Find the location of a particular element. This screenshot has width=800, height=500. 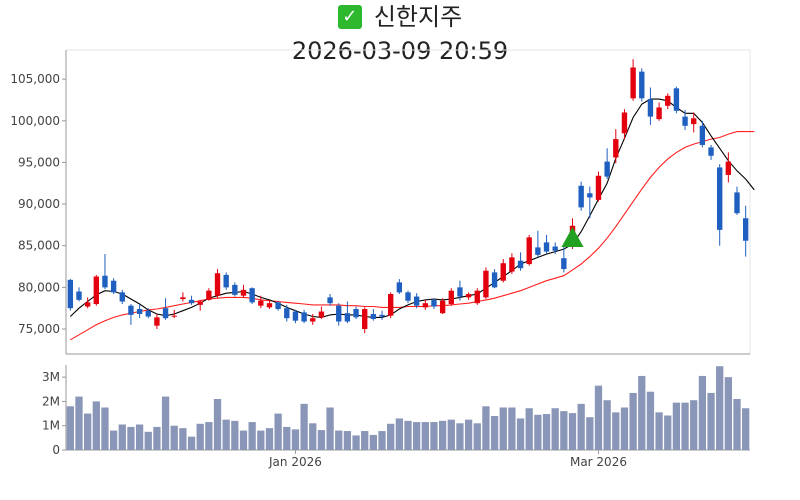

price-tick-label: 80,000 is located at coordinates (39, 287).